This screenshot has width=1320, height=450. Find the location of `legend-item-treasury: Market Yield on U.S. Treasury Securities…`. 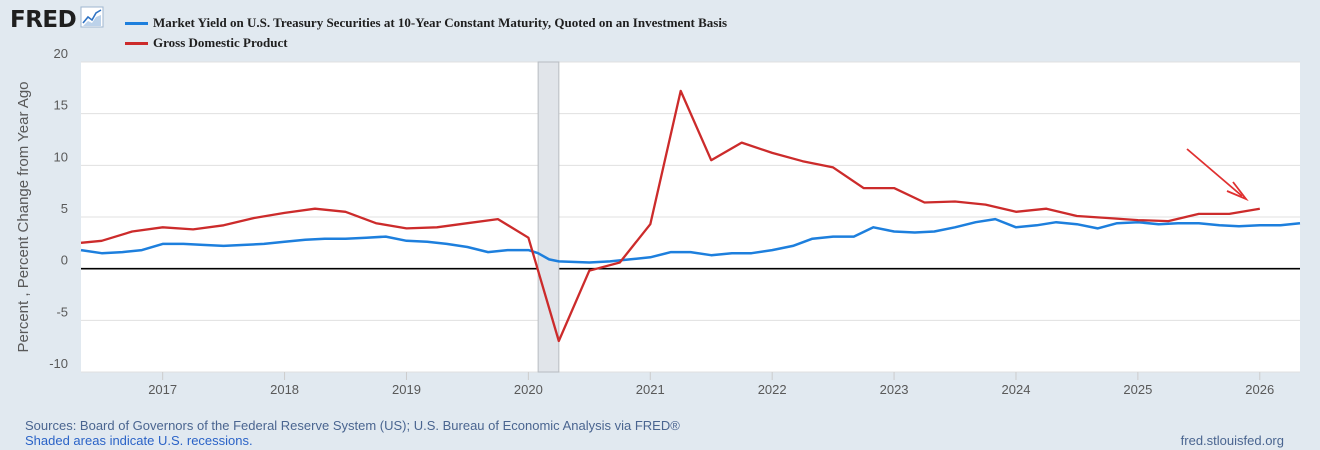

legend-item-treasury: Market Yield on U.S. Treasury Securities… is located at coordinates (426, 23).